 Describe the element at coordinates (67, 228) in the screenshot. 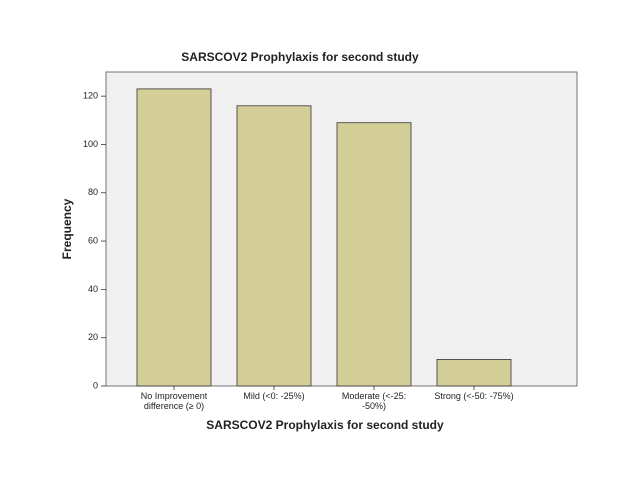

I see `y-axis-title: Frequency` at that location.